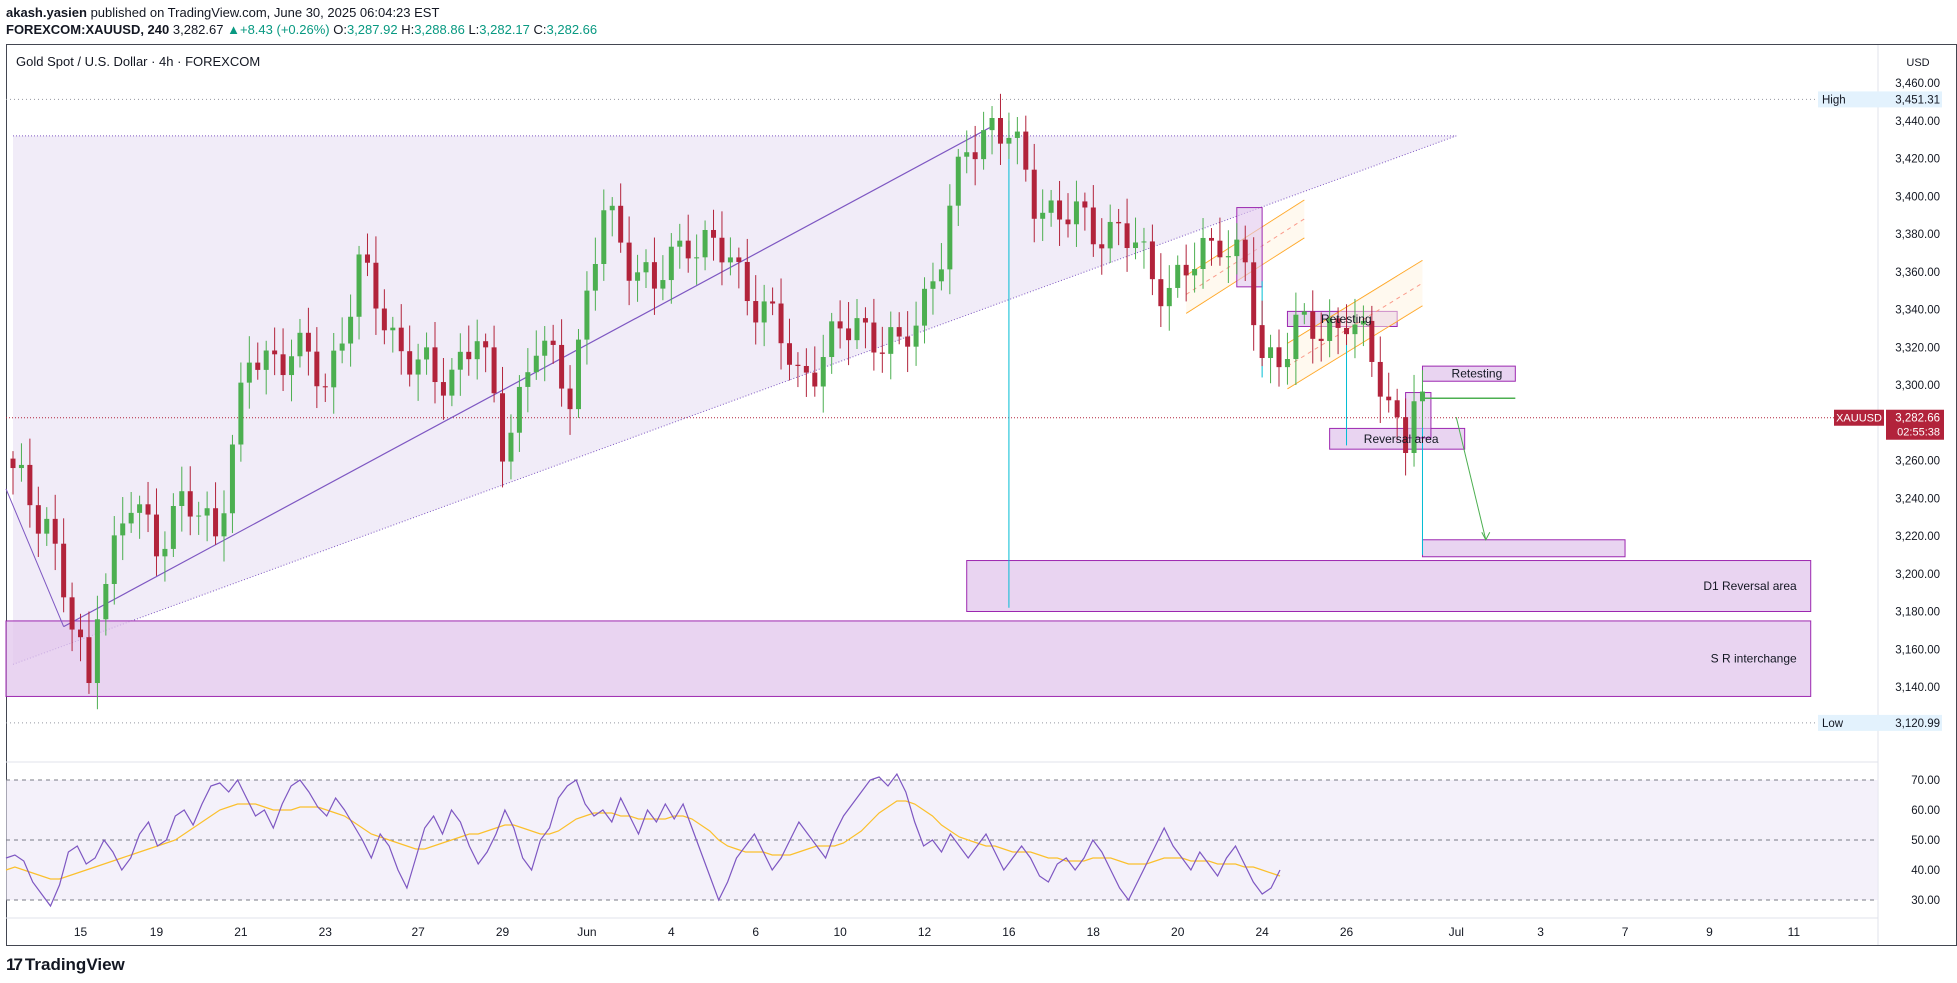 The height and width of the screenshot is (983, 1957). I want to click on high-label: H:, so click(408, 29).